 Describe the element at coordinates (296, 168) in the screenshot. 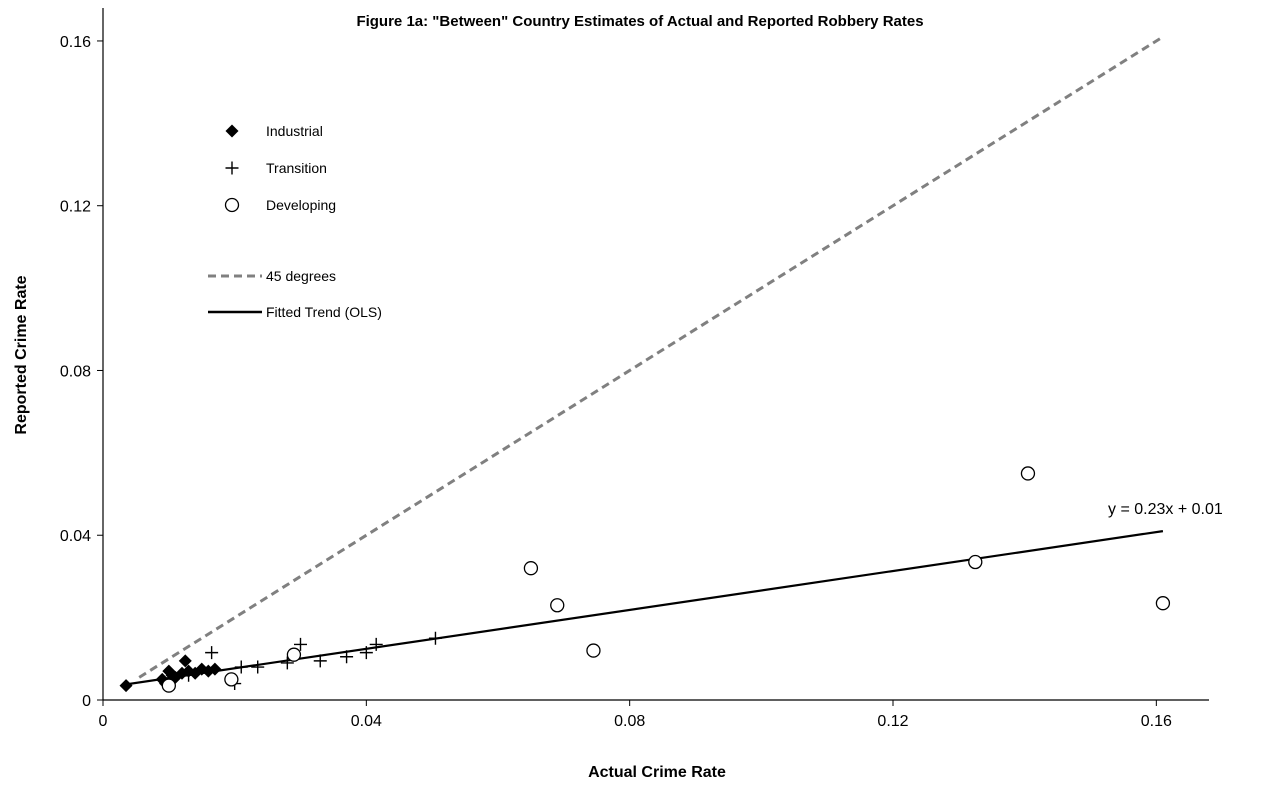

I see `legend-transition-label: Transition` at that location.